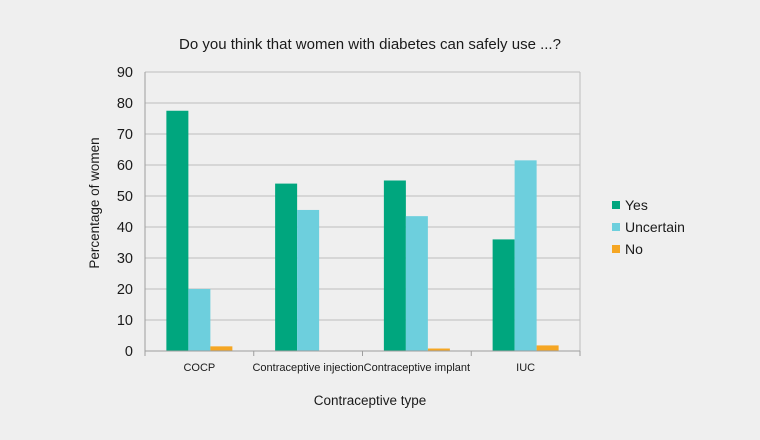 This screenshot has height=440, width=760. Describe the element at coordinates (634, 249) in the screenshot. I see `legend-label-no: No` at that location.